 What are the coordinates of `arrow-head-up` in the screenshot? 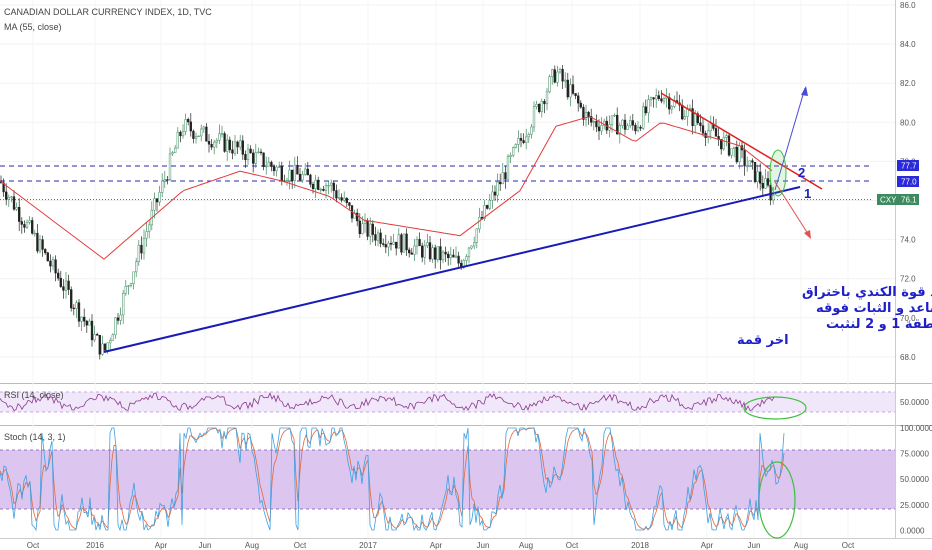 It's located at (804, 91).